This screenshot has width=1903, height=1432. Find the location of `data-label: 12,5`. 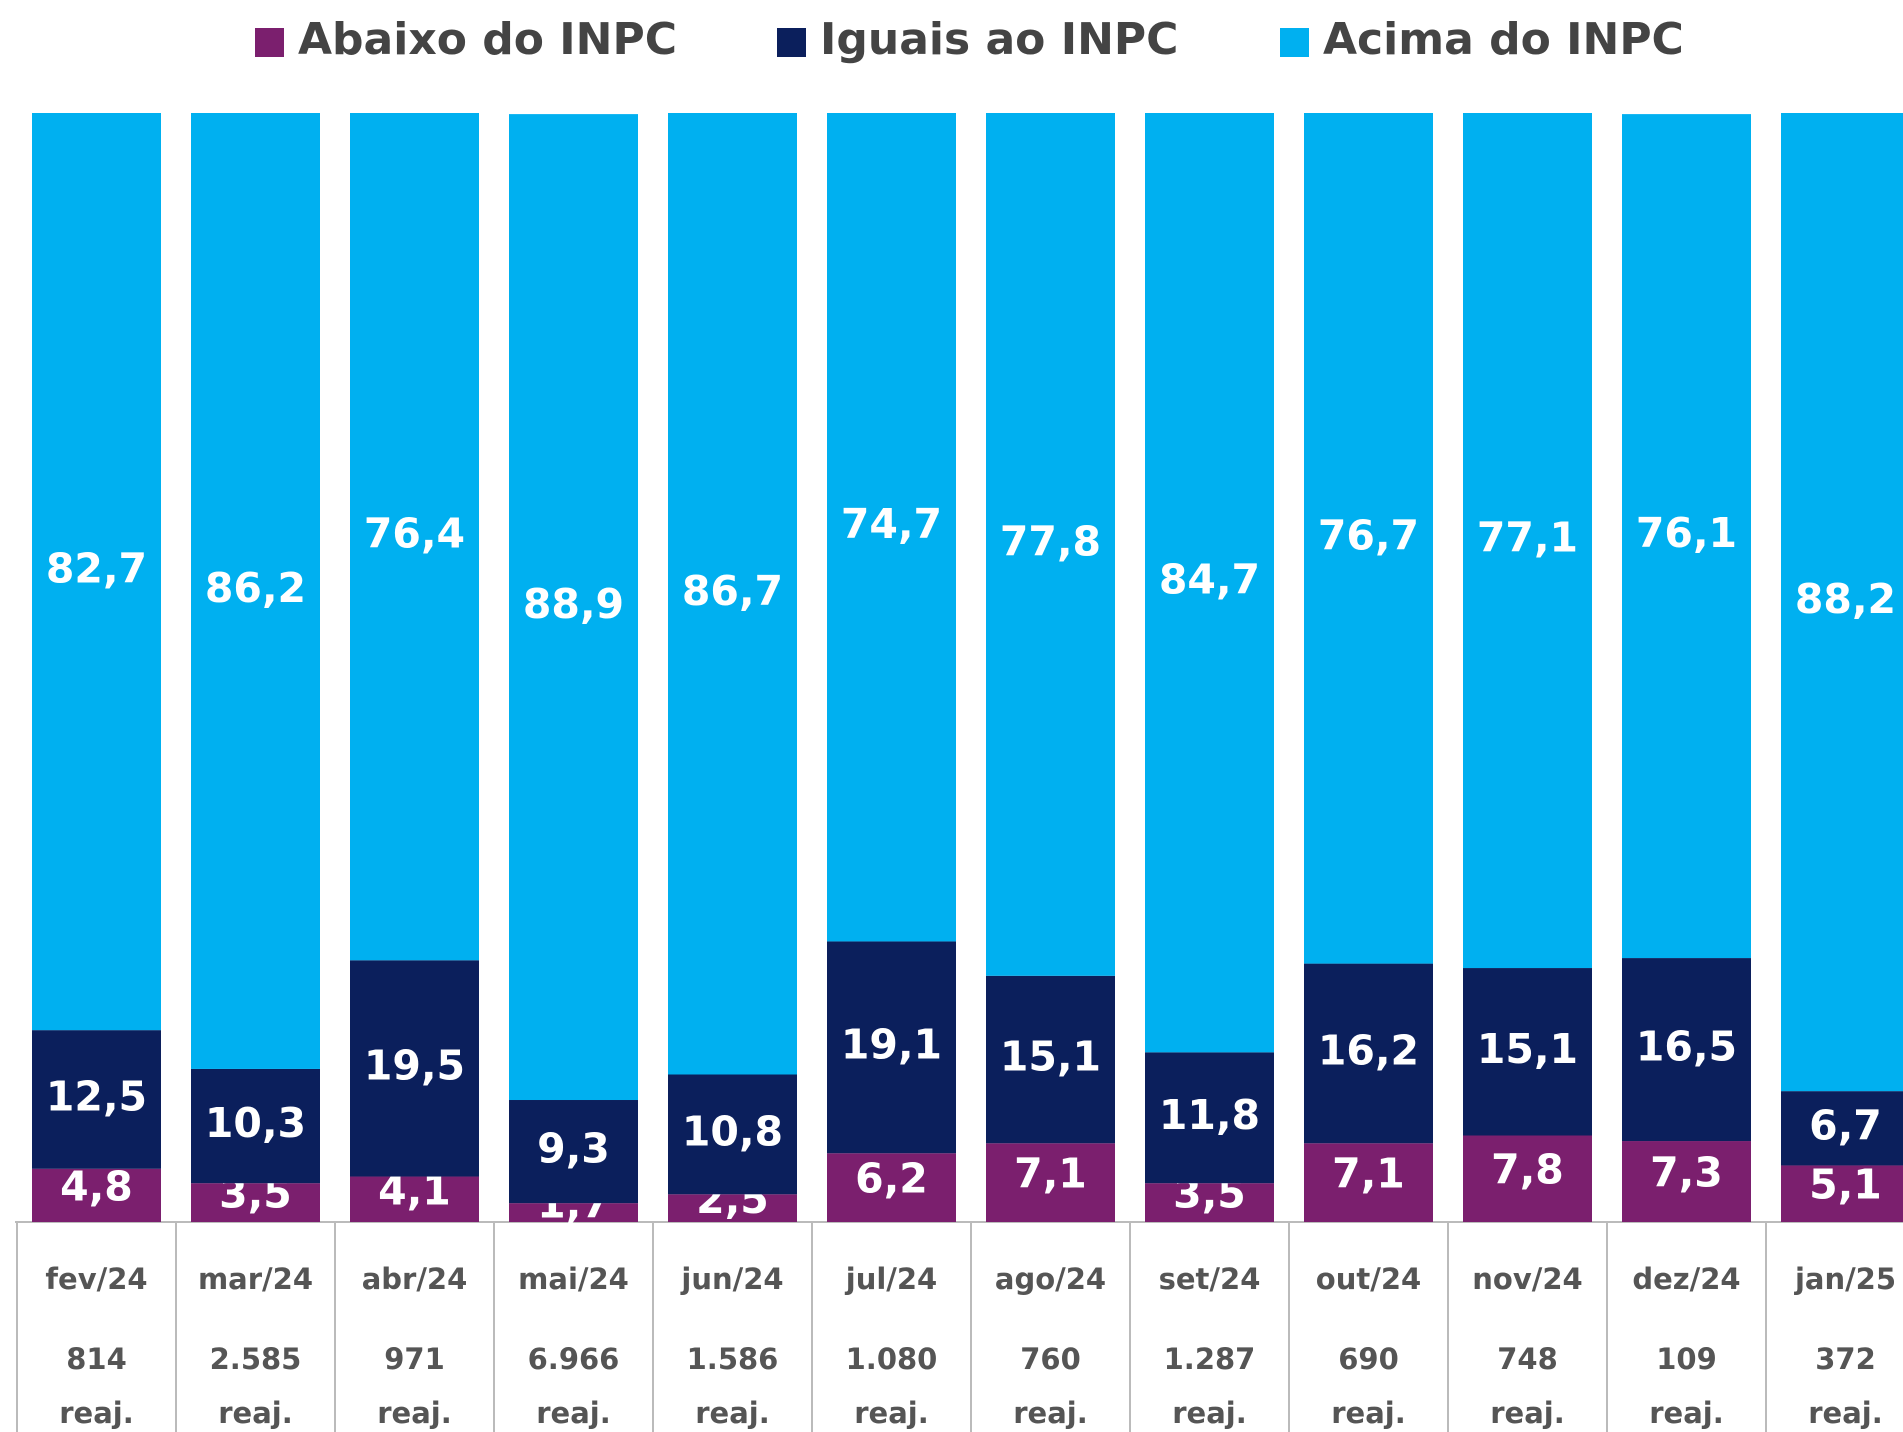

data-label: 12,5 is located at coordinates (96, 1096).